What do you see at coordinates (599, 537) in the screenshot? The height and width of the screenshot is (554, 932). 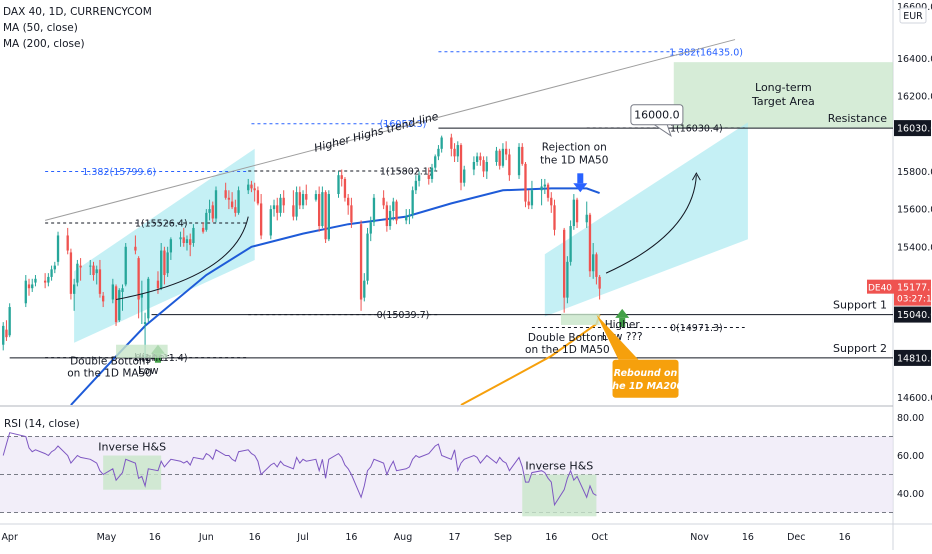 I see `time-tick-12: Oct` at bounding box center [599, 537].